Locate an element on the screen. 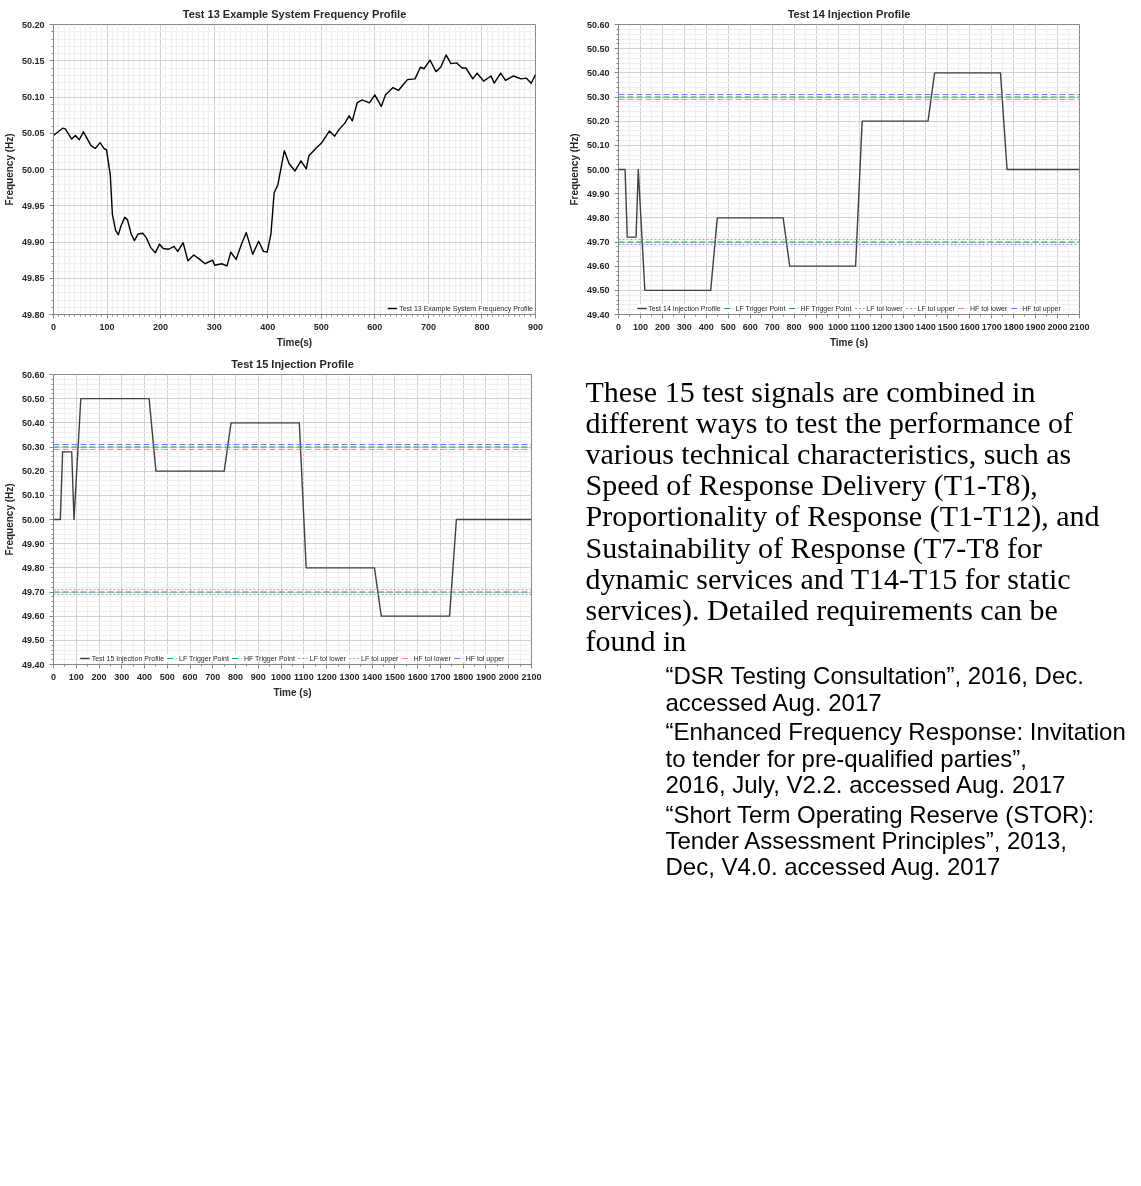  y-tick-label: 50.05 is located at coordinates (33, 133).